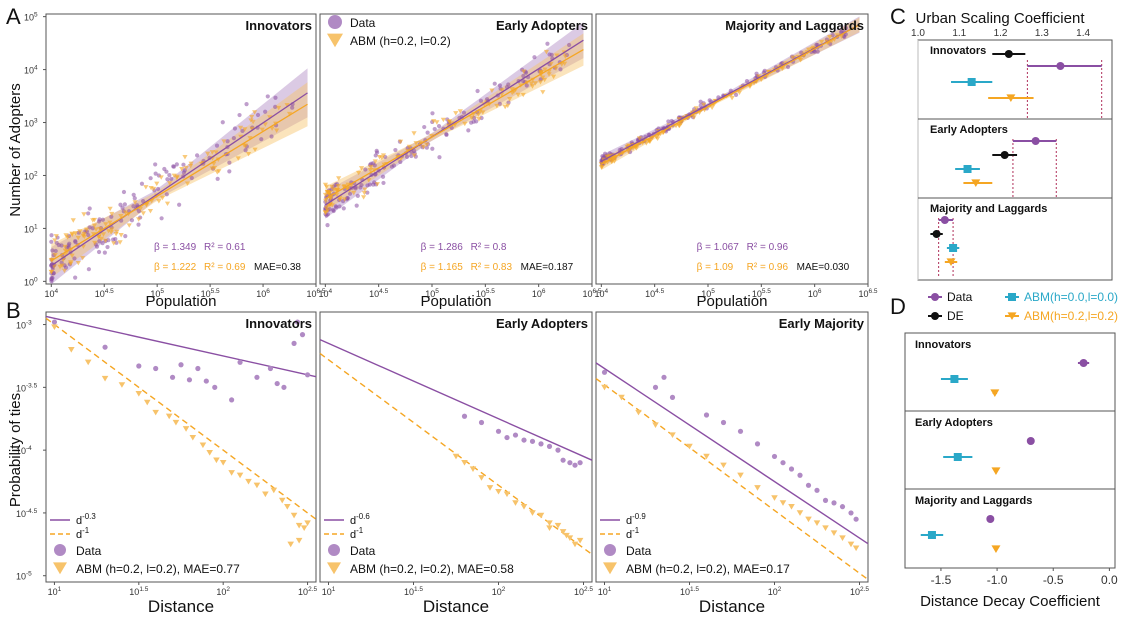 The width and height of the screenshot is (1132, 619). What do you see at coordinates (442, 267) in the screenshot?
I see `abm-beta: β = 1.165` at bounding box center [442, 267].